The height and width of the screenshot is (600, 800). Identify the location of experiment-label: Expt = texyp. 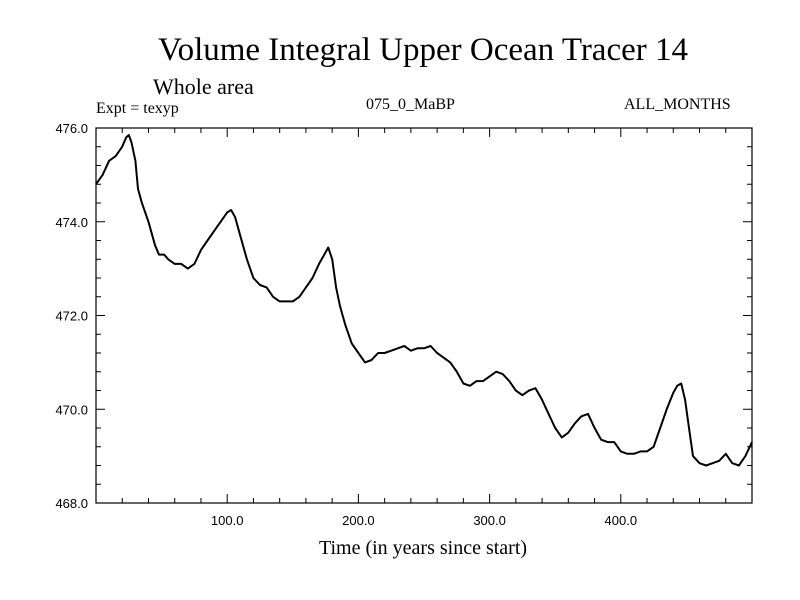
(137, 108).